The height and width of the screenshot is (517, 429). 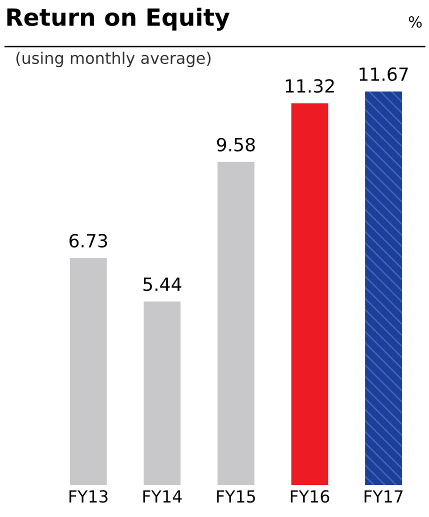 I want to click on data-label: 11.32, so click(x=310, y=86).